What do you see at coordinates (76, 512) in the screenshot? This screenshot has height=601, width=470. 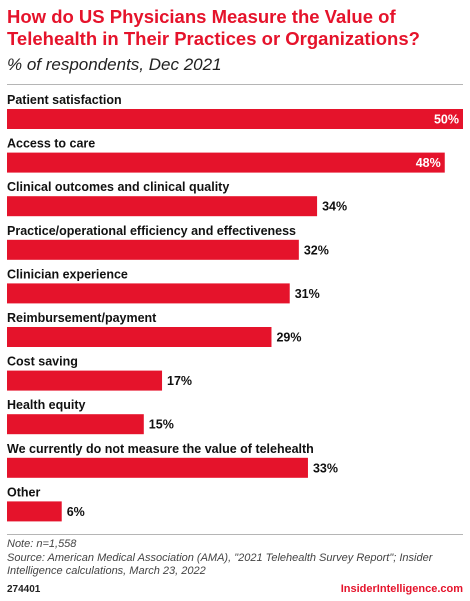 I see `value-label: 6%` at bounding box center [76, 512].